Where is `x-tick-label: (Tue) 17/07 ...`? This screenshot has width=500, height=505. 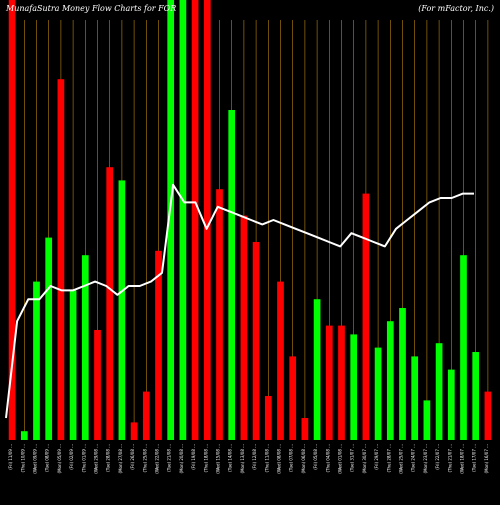 x-tick-label: (Tue) 17/07 ... is located at coordinates (474, 458).